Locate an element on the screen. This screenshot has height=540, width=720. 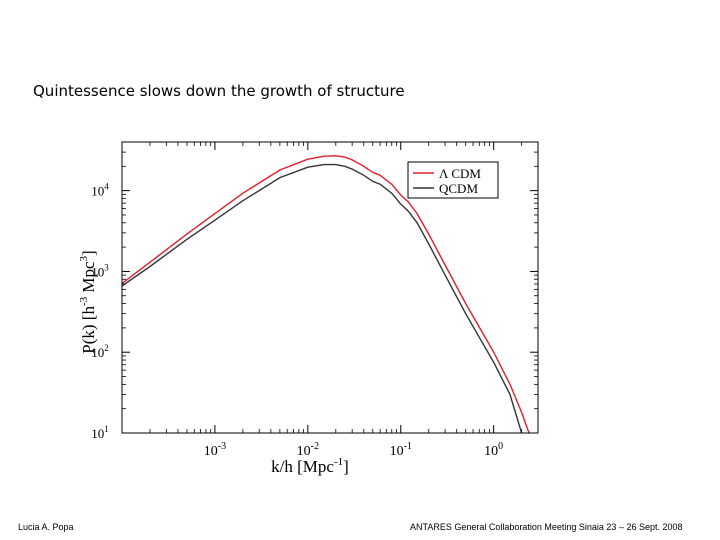
y-tick-label: 10⁴ is located at coordinates (100, 190).